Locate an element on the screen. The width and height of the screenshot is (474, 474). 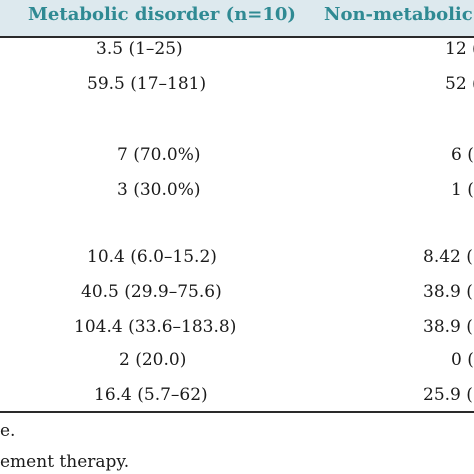
table-cell-metabolic: 10.4 (6.0–15.2) is located at coordinates (152, 257).